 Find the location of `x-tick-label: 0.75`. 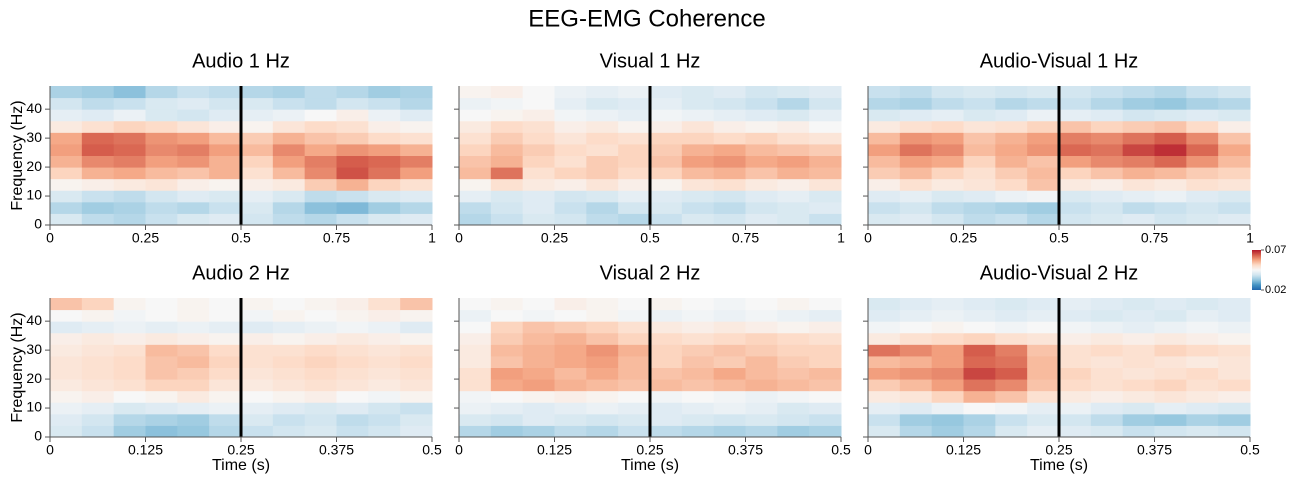

x-tick-label: 0.75 is located at coordinates (336, 238).